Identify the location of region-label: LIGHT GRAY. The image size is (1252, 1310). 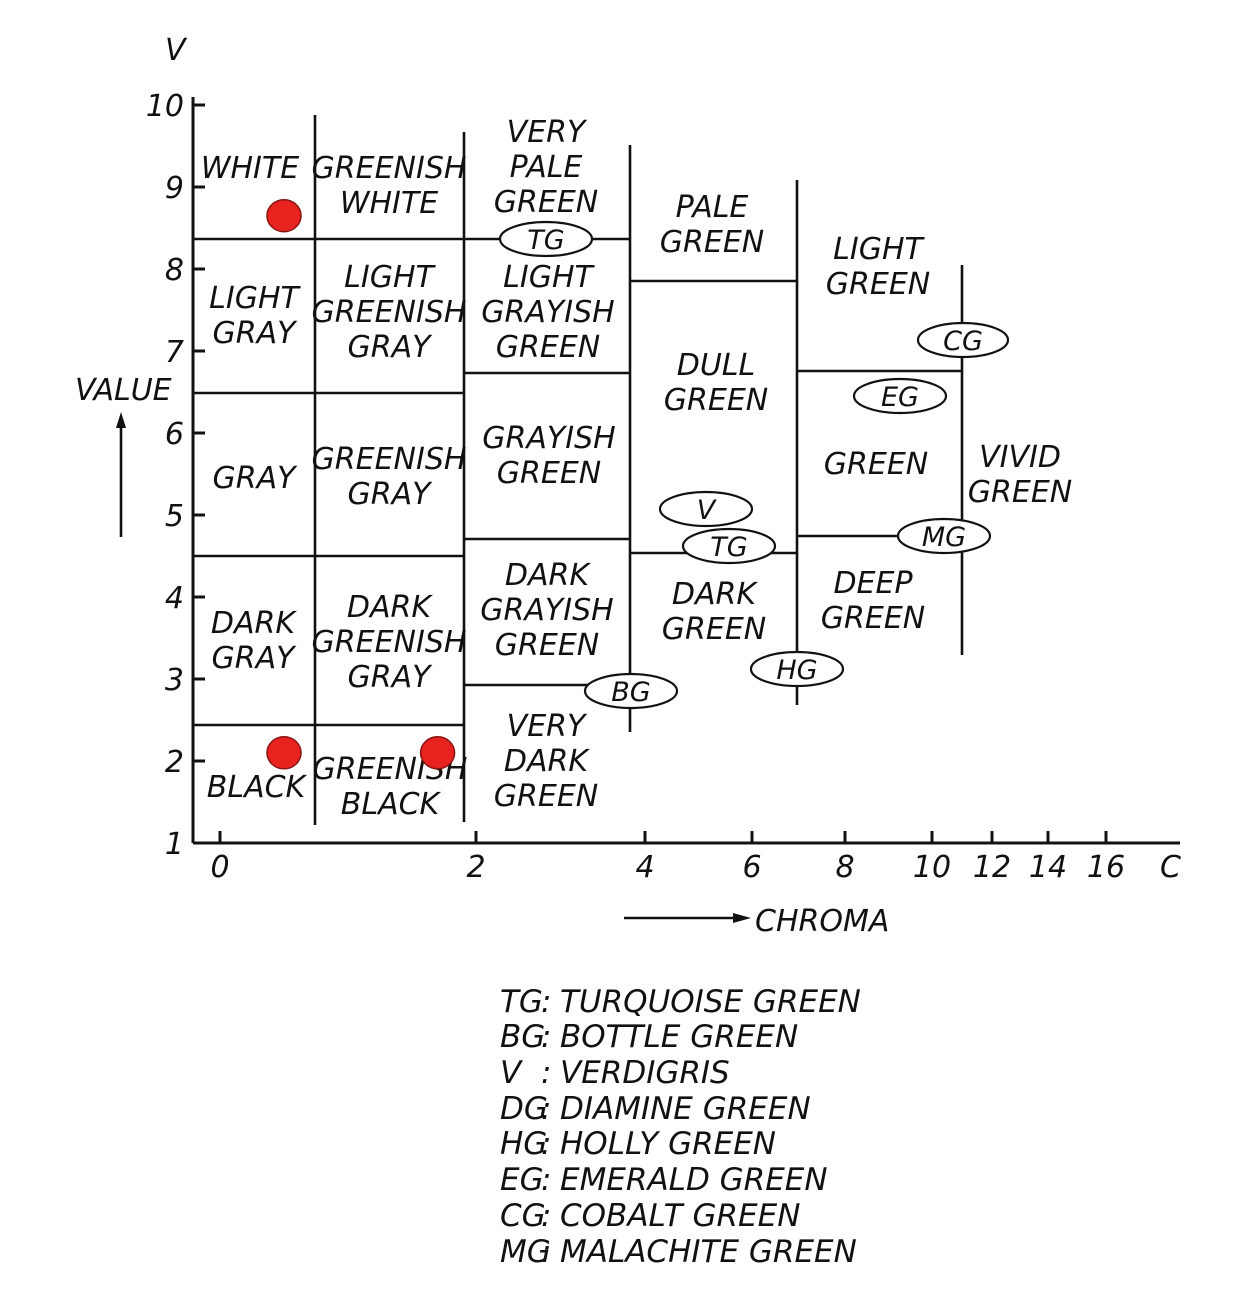
(255, 316).